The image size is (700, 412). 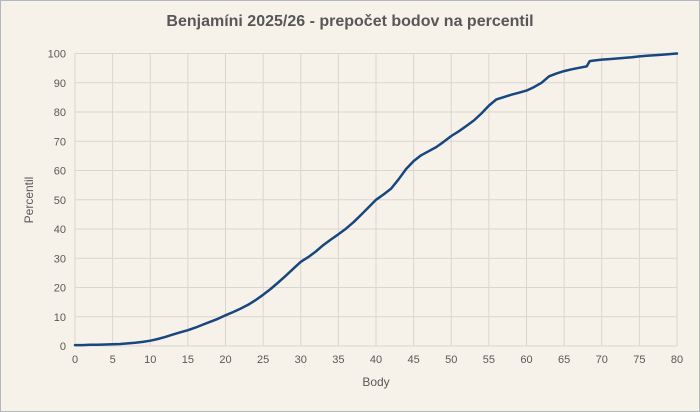 I want to click on y-tick-label: 10, so click(x=60, y=318).